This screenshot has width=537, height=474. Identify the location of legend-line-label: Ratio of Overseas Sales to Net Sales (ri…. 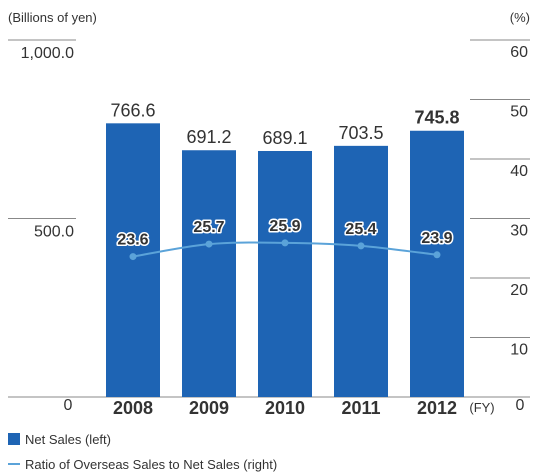
(151, 464).